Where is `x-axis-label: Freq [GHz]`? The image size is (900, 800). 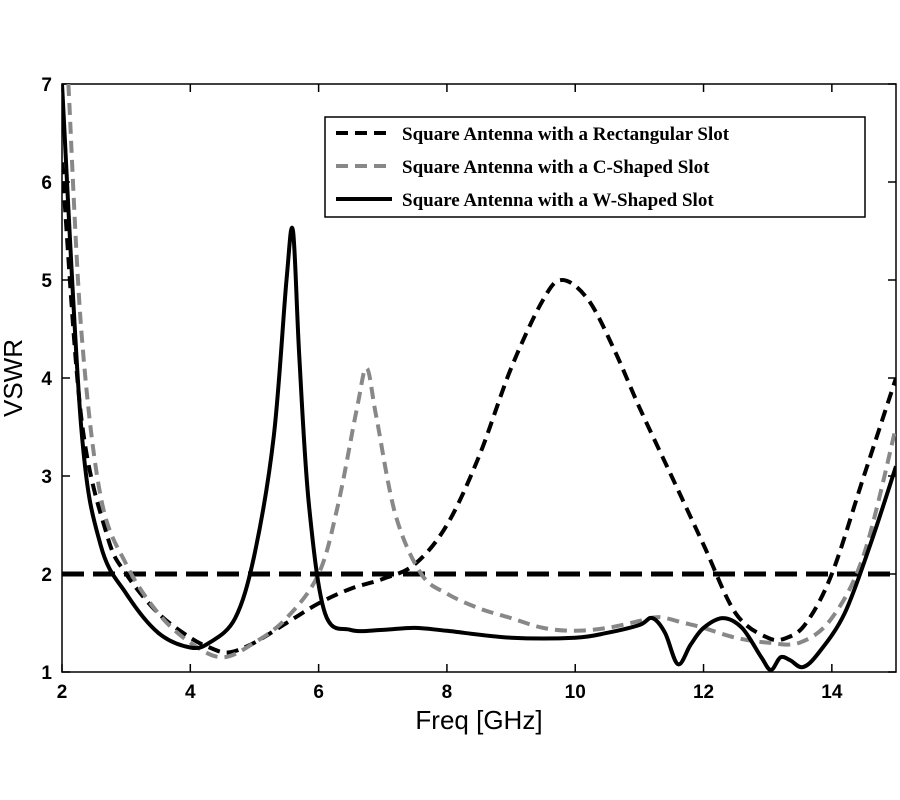
x-axis-label: Freq [GHz] is located at coordinates (478, 720).